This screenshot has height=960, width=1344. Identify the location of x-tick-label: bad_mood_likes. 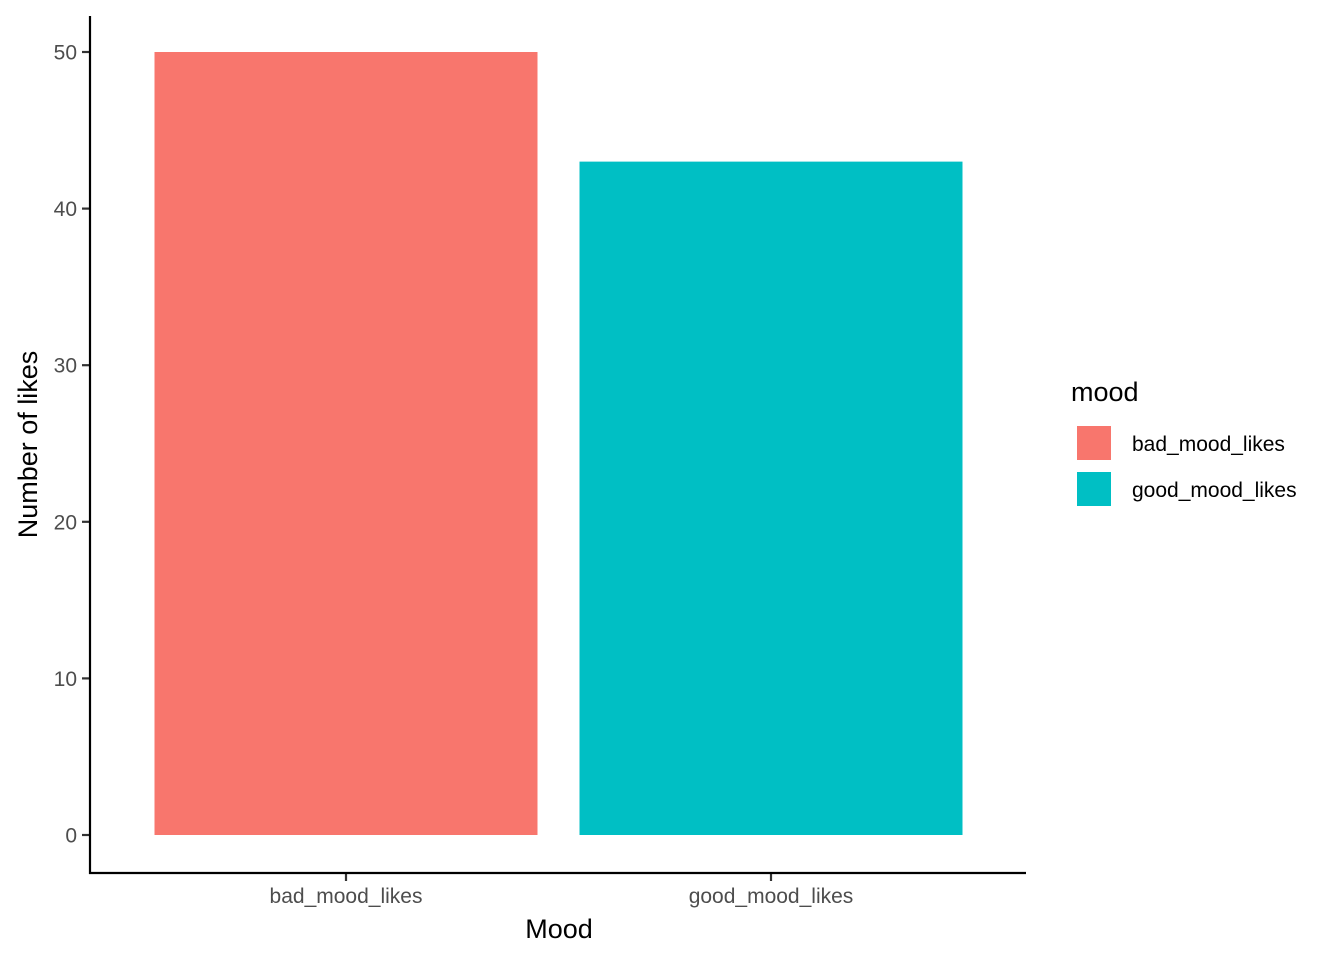
(346, 896).